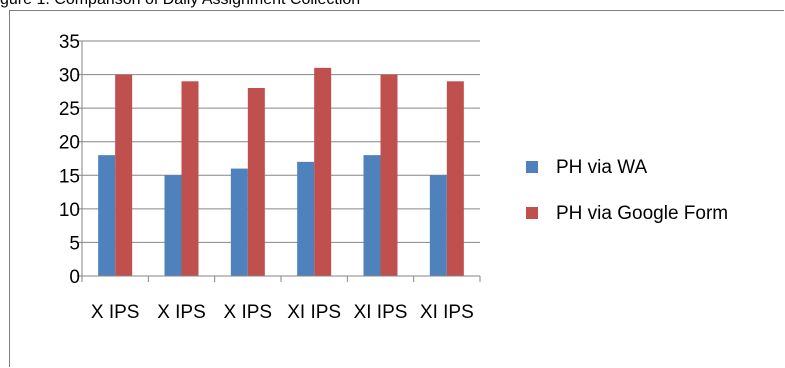 The image size is (785, 368). Describe the element at coordinates (282, 312) in the screenshot. I see `x-tick-labels: X IPS X IPS X IPS XI IPS XI IPS XI IPS` at that location.